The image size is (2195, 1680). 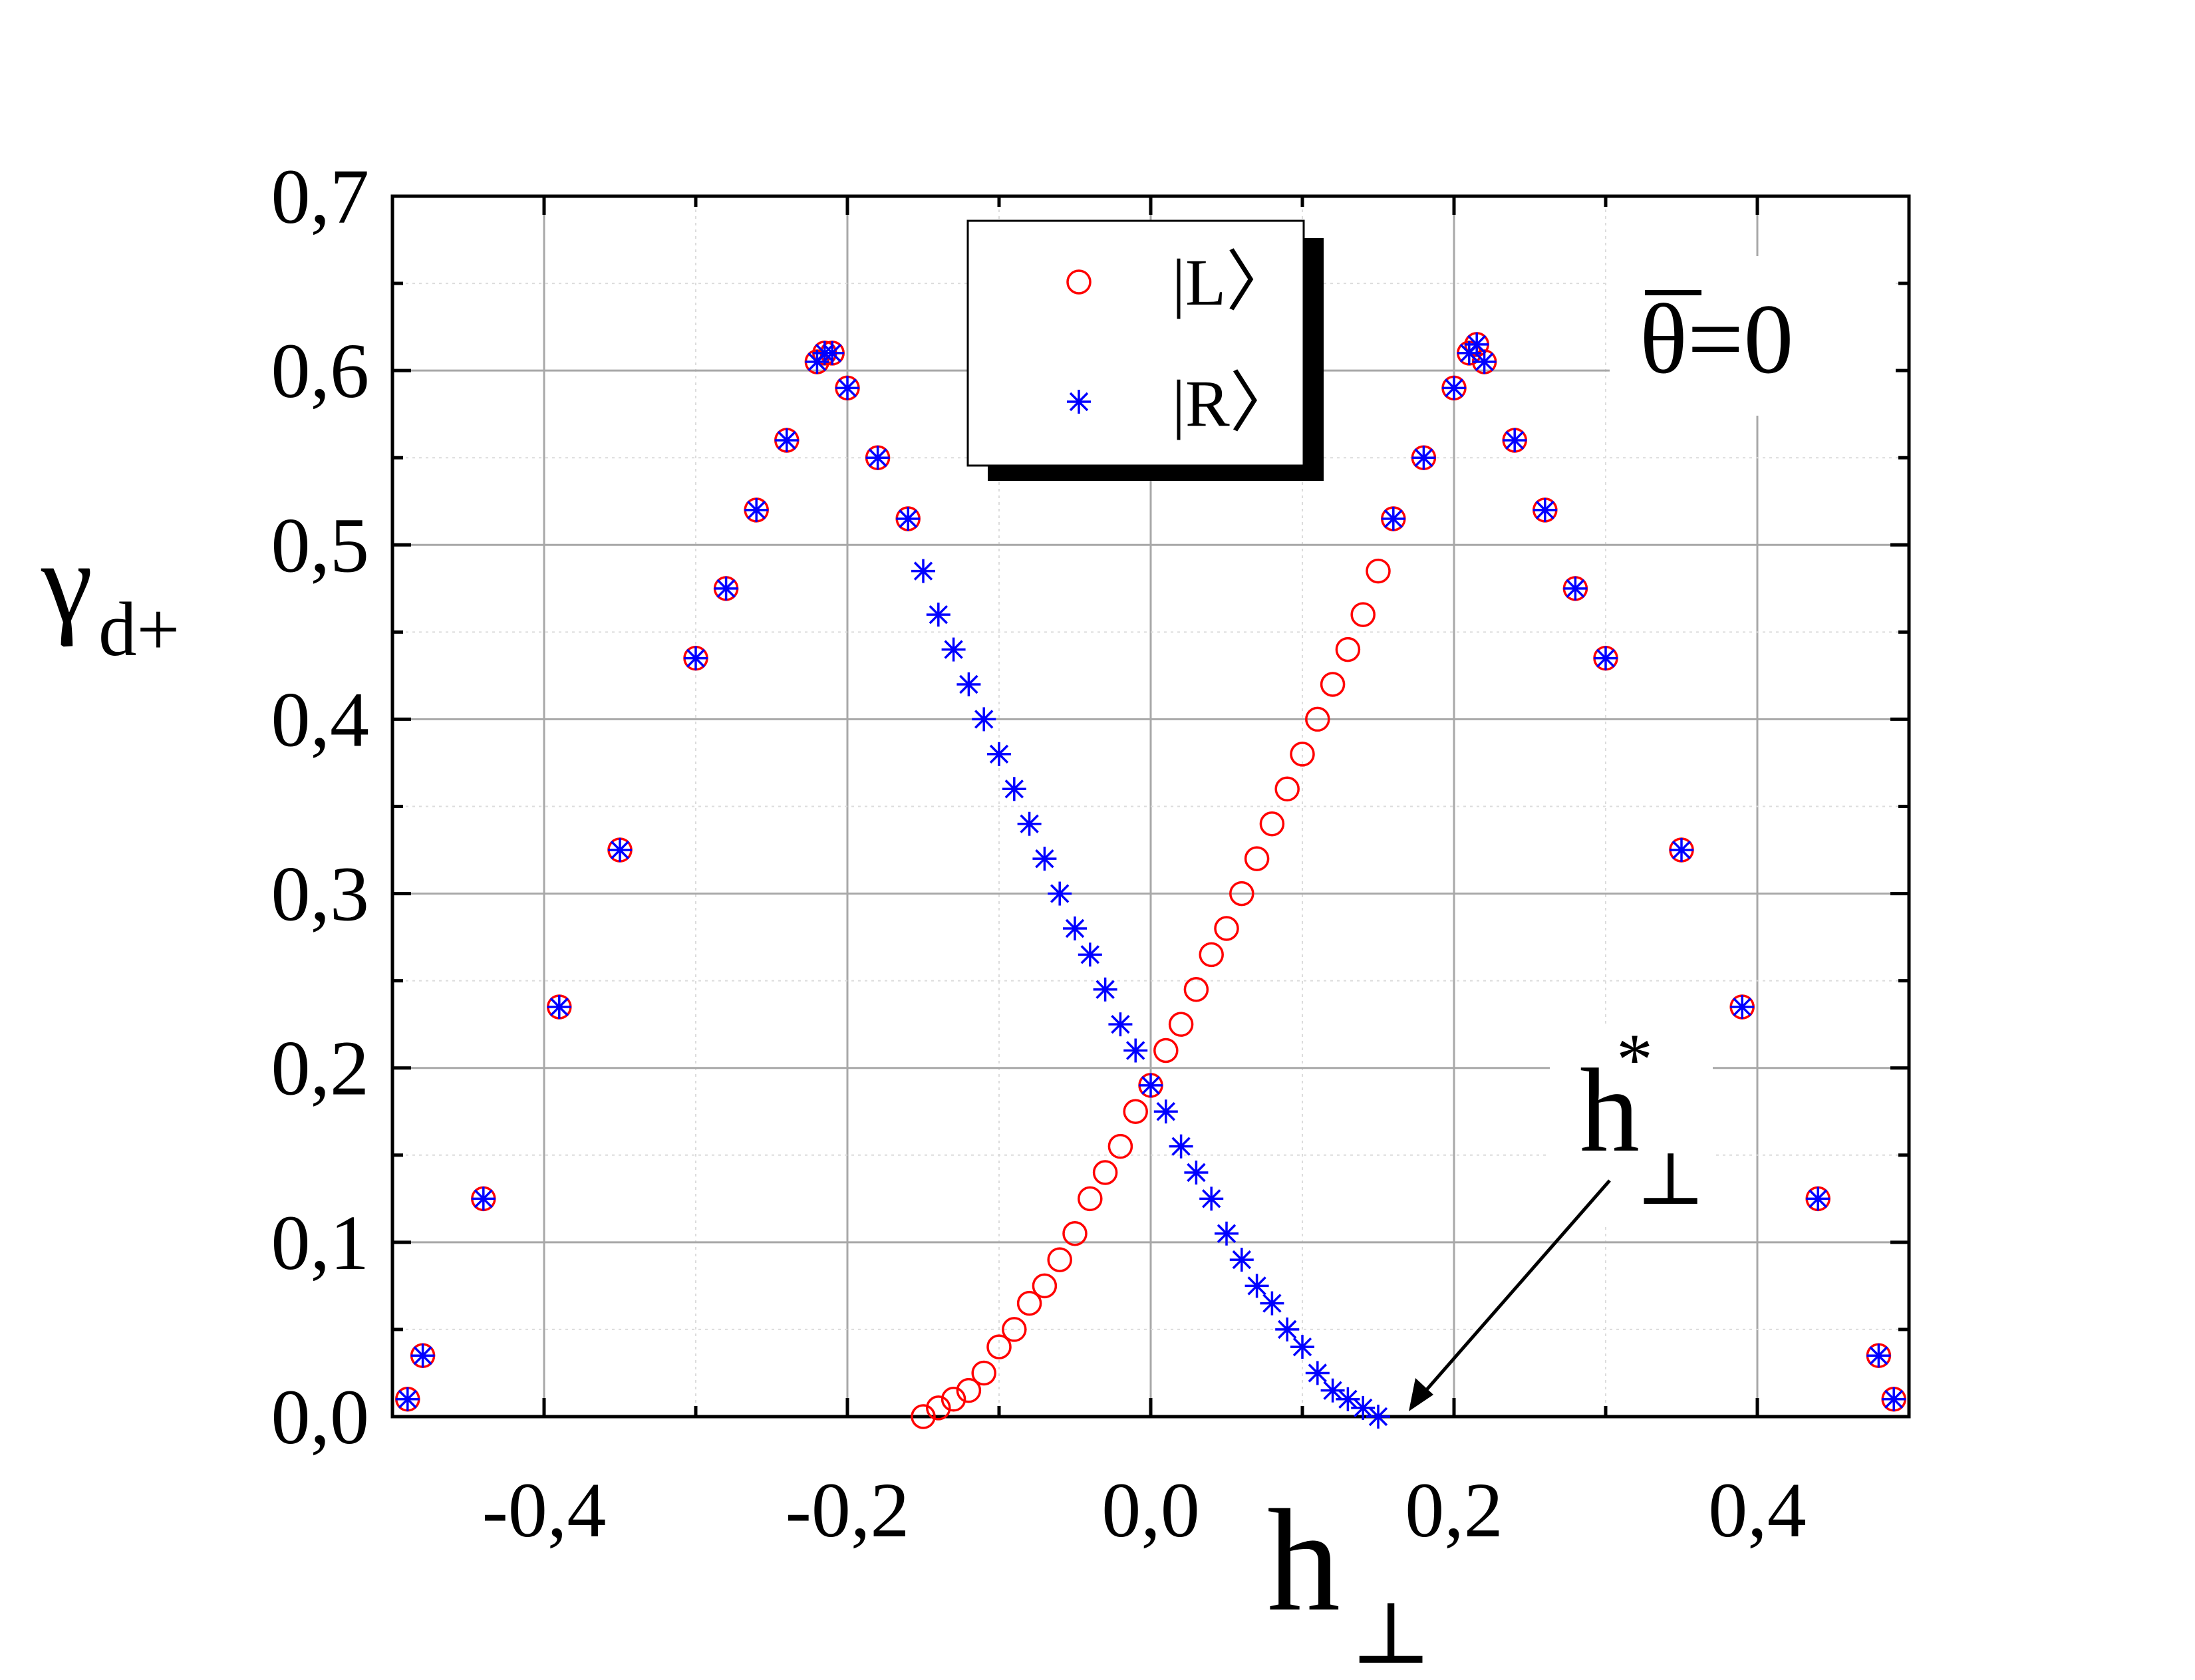 What do you see at coordinates (1610, 1110) in the screenshot?
I see `hstar-label: h` at bounding box center [1610, 1110].